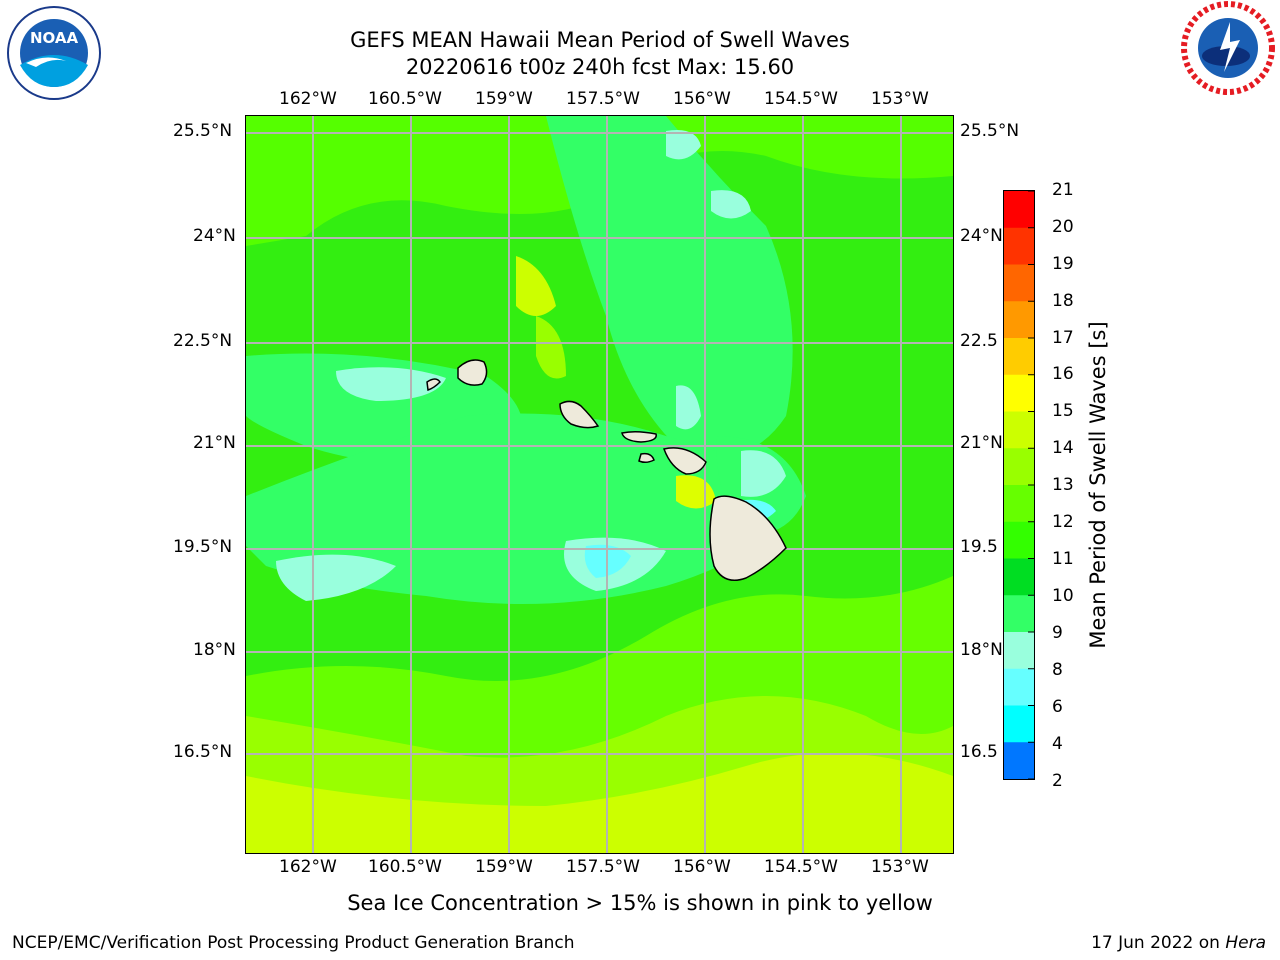 The width and height of the screenshot is (1280, 960). Describe the element at coordinates (1057, 781) in the screenshot. I see `colorbar-tick-label: 2` at that location.